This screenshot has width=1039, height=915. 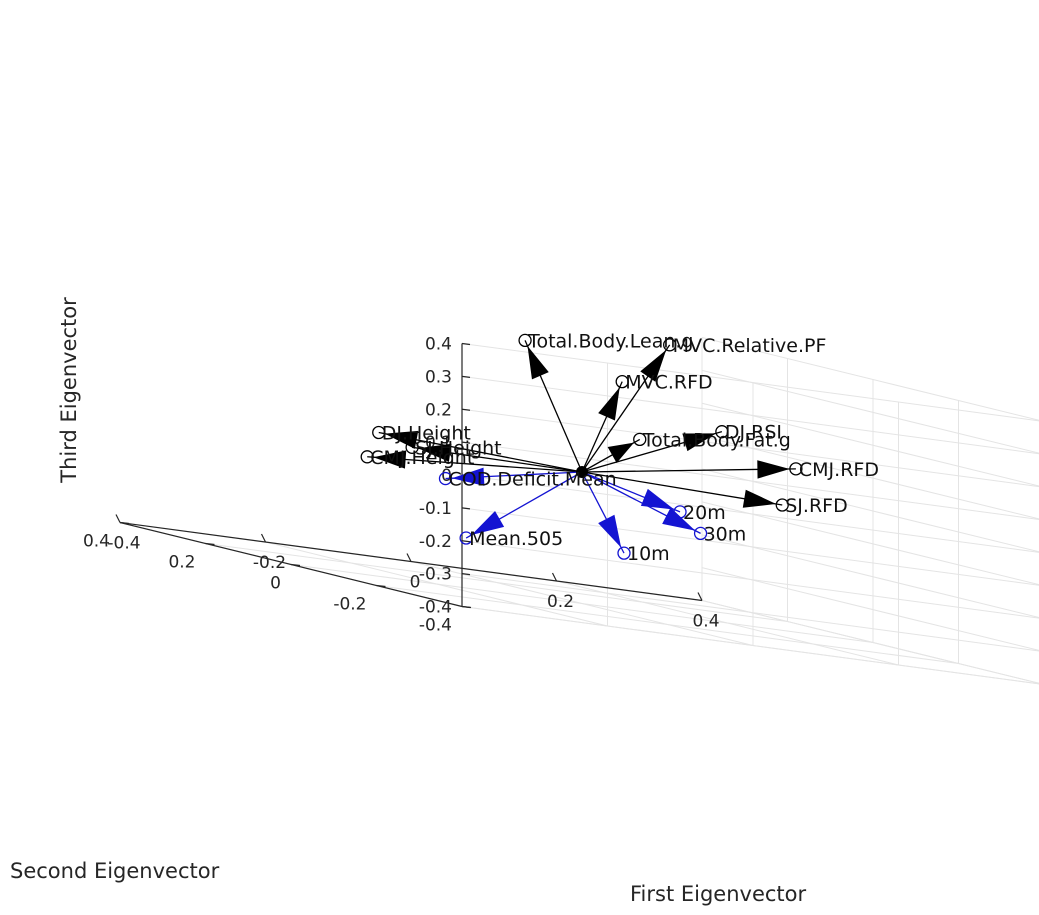 I want to click on y-axis-label: Second Eigenvector, so click(x=115, y=871).